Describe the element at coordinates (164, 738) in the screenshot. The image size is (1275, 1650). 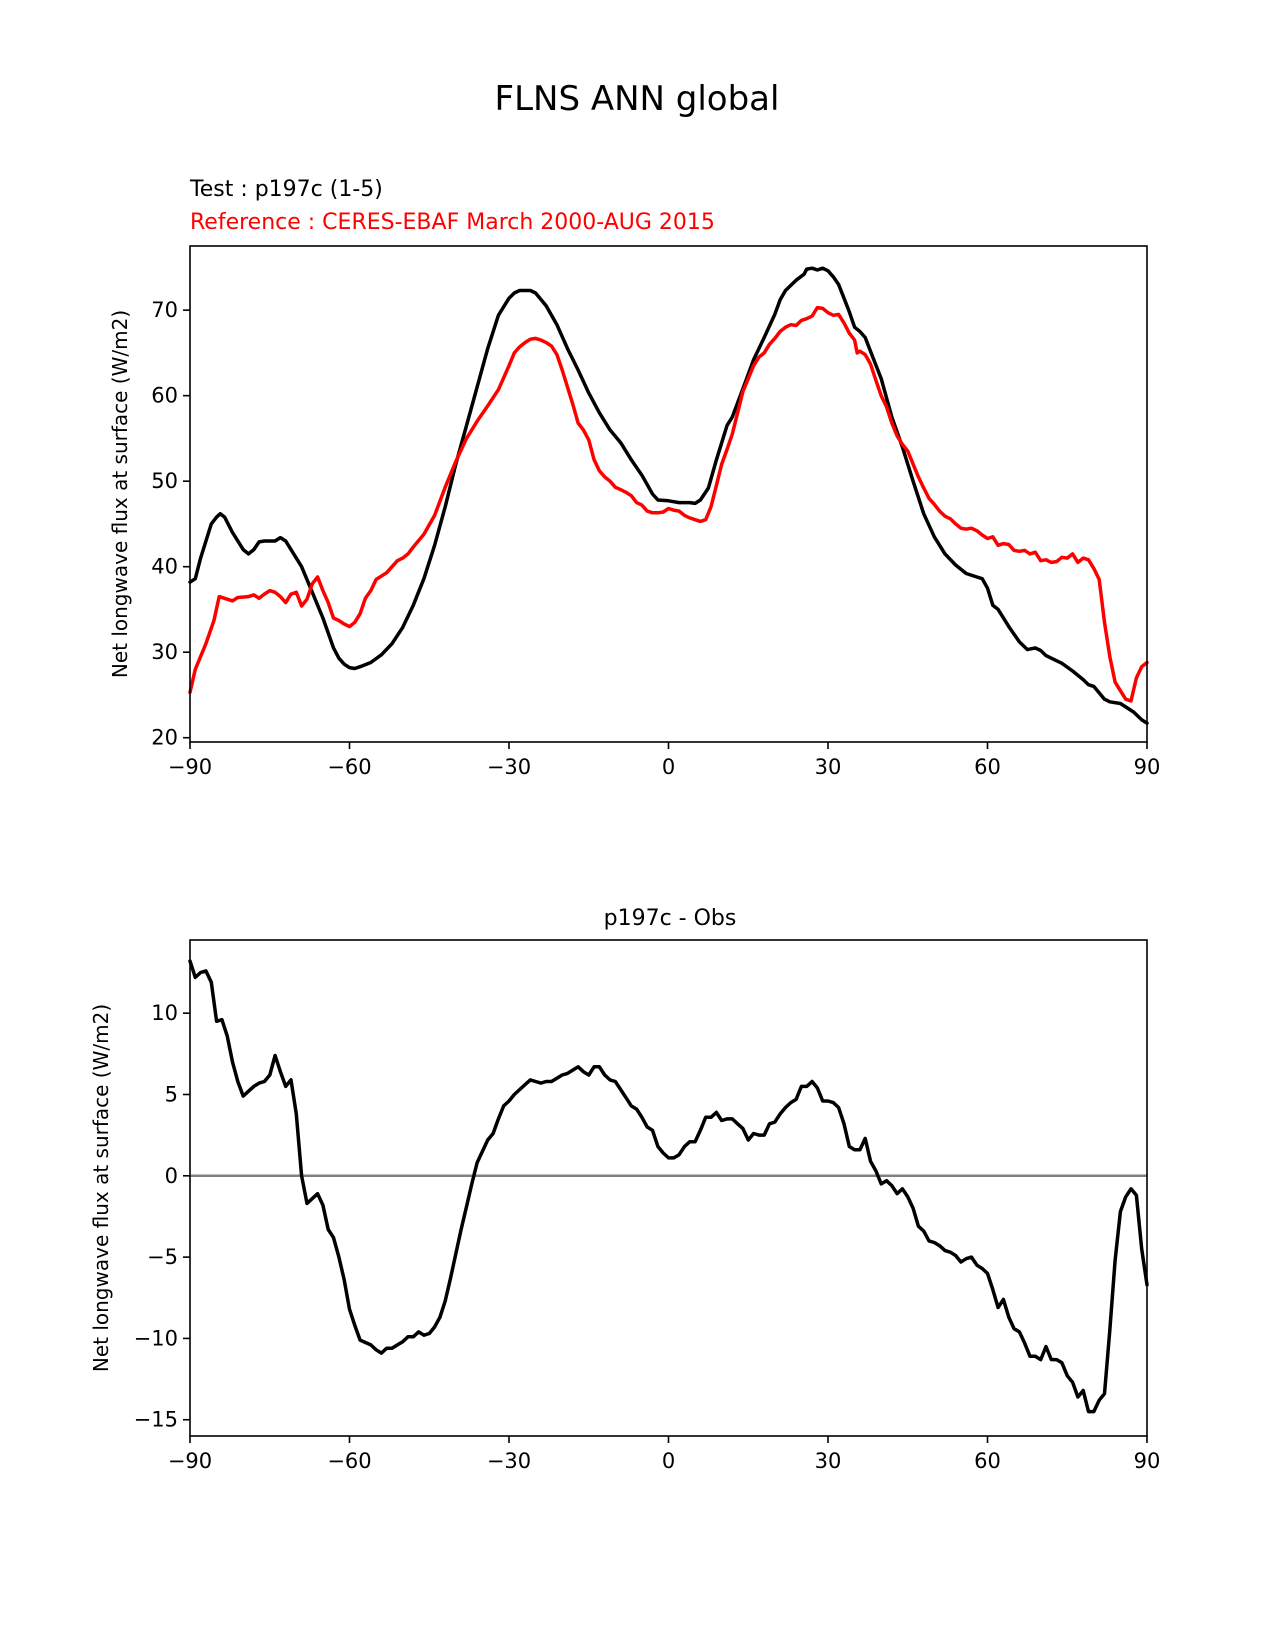
I see `top-y-tick-label: 20` at that location.